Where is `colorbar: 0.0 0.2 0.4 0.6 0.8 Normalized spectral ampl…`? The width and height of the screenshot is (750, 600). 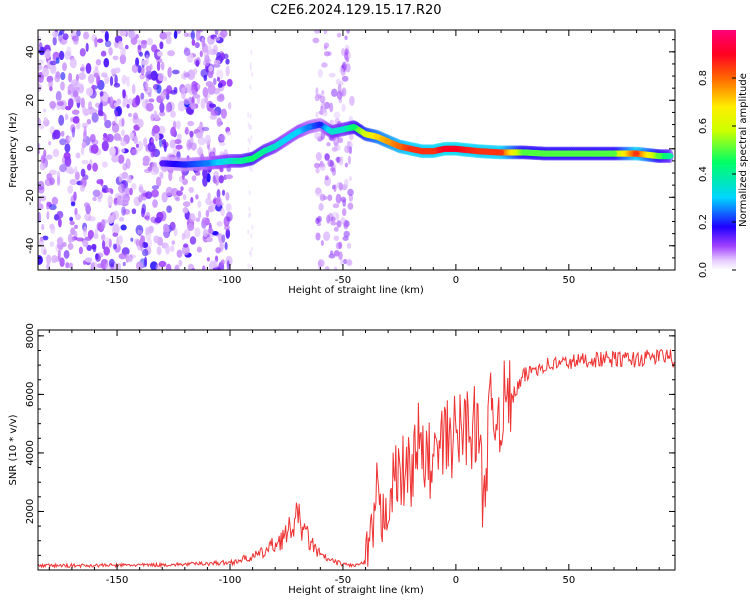 colorbar: 0.0 0.2 0.4 0.6 0.8 Normalized spectral ampl… is located at coordinates (723, 154).